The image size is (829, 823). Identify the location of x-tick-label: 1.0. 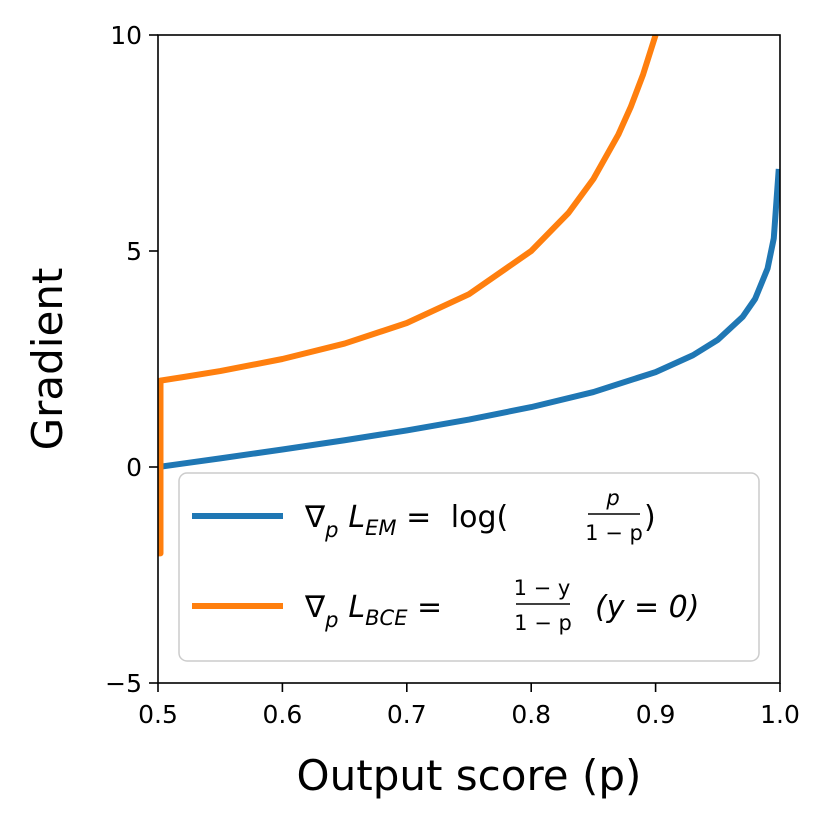
(780, 714).